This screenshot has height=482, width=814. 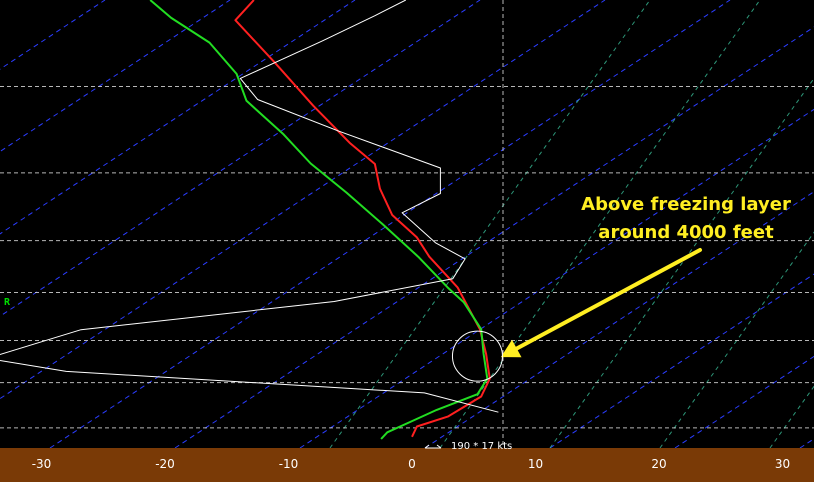 I want to click on x-axis-ticks: -30 -20 -10 0 10 20 30, so click(x=411, y=464).